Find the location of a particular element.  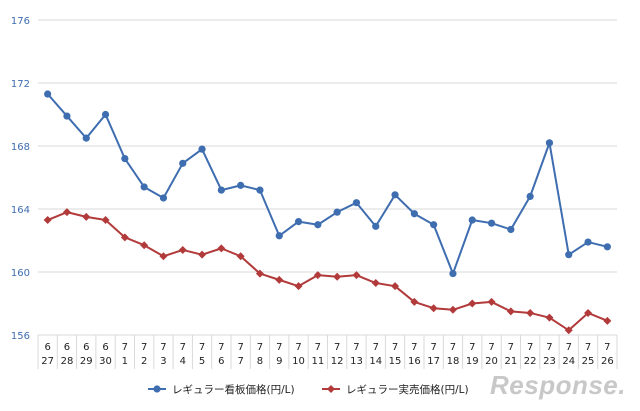

x-tick-day: 1 is located at coordinates (125, 361).